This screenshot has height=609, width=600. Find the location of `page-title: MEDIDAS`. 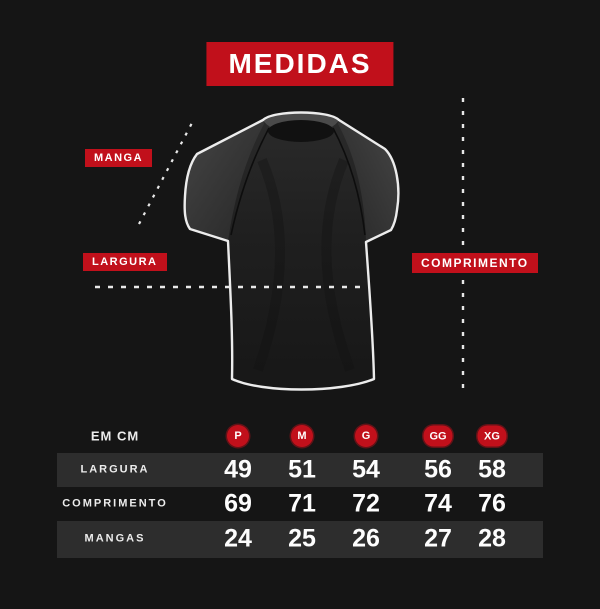

page-title: MEDIDAS is located at coordinates (300, 64).